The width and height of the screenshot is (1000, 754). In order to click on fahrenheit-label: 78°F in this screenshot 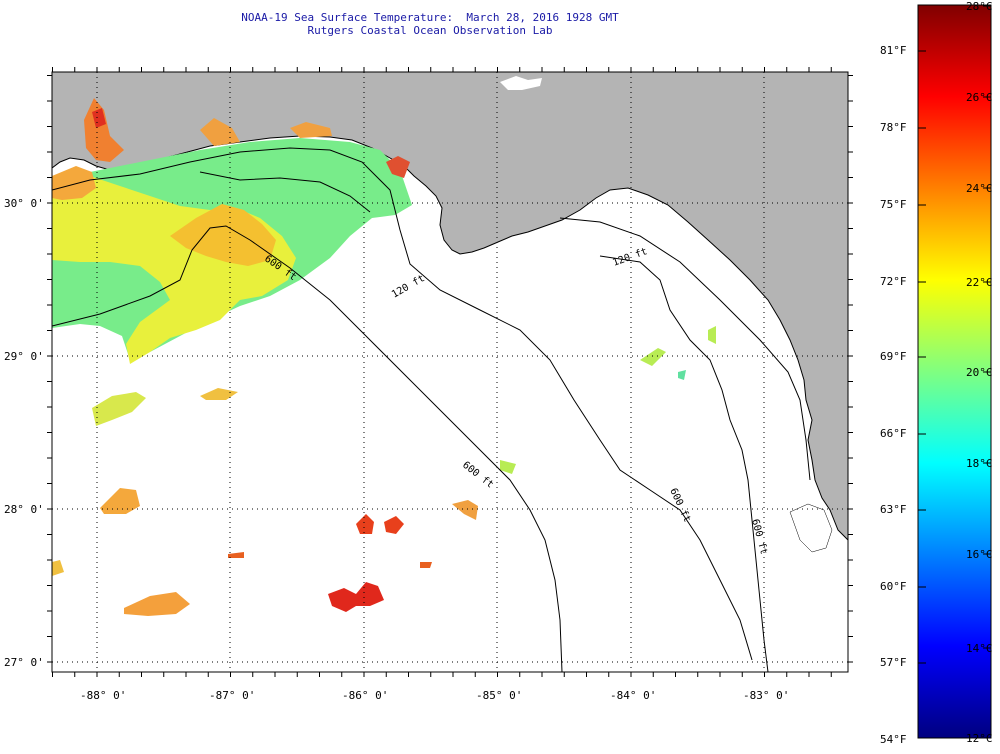, I will do `click(893, 127)`.